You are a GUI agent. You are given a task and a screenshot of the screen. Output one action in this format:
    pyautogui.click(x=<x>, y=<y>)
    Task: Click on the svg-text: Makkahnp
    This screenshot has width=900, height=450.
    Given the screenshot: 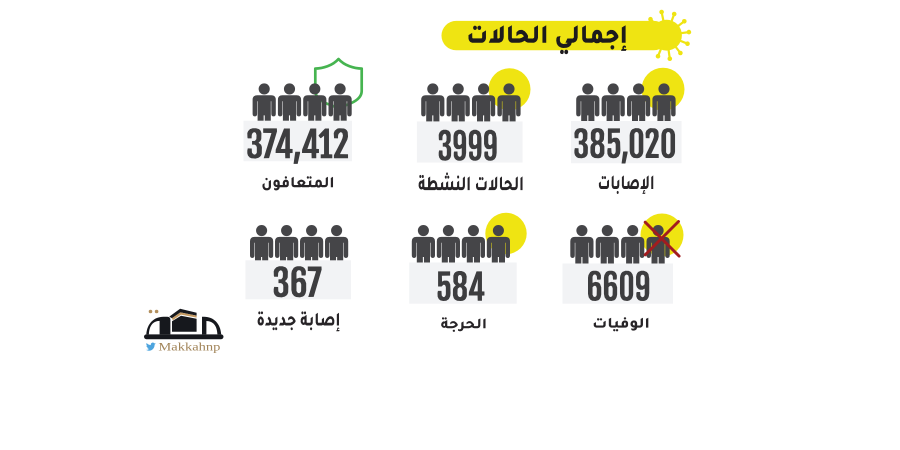 What is the action you would take?
    pyautogui.click(x=189, y=347)
    